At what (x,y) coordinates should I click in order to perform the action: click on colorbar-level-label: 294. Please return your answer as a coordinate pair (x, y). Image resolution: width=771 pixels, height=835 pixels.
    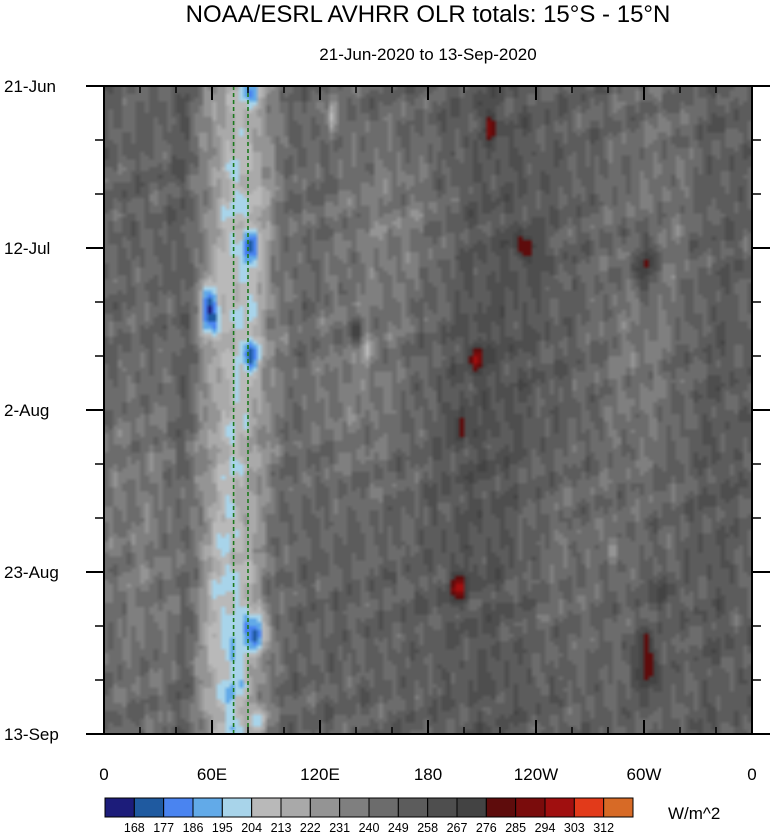
    Looking at the image, I should click on (545, 828).